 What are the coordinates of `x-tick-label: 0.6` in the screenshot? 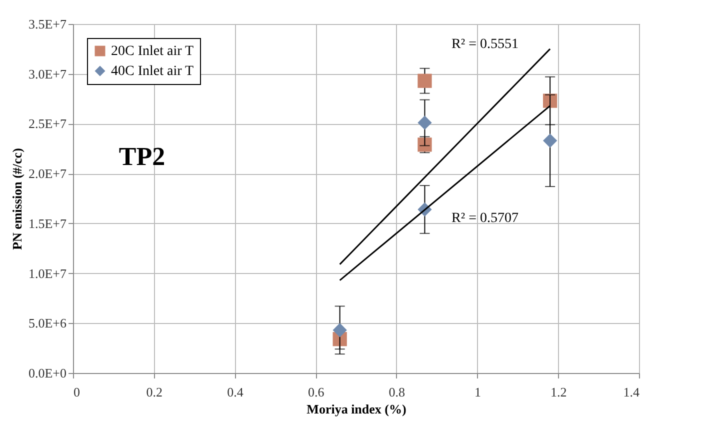 It's located at (316, 392).